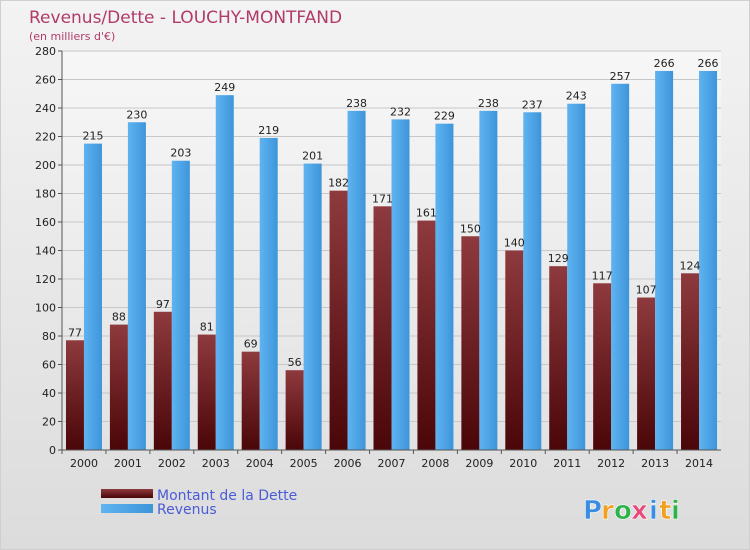  What do you see at coordinates (479, 463) in the screenshot?
I see `x-tick-label: 2009` at bounding box center [479, 463].